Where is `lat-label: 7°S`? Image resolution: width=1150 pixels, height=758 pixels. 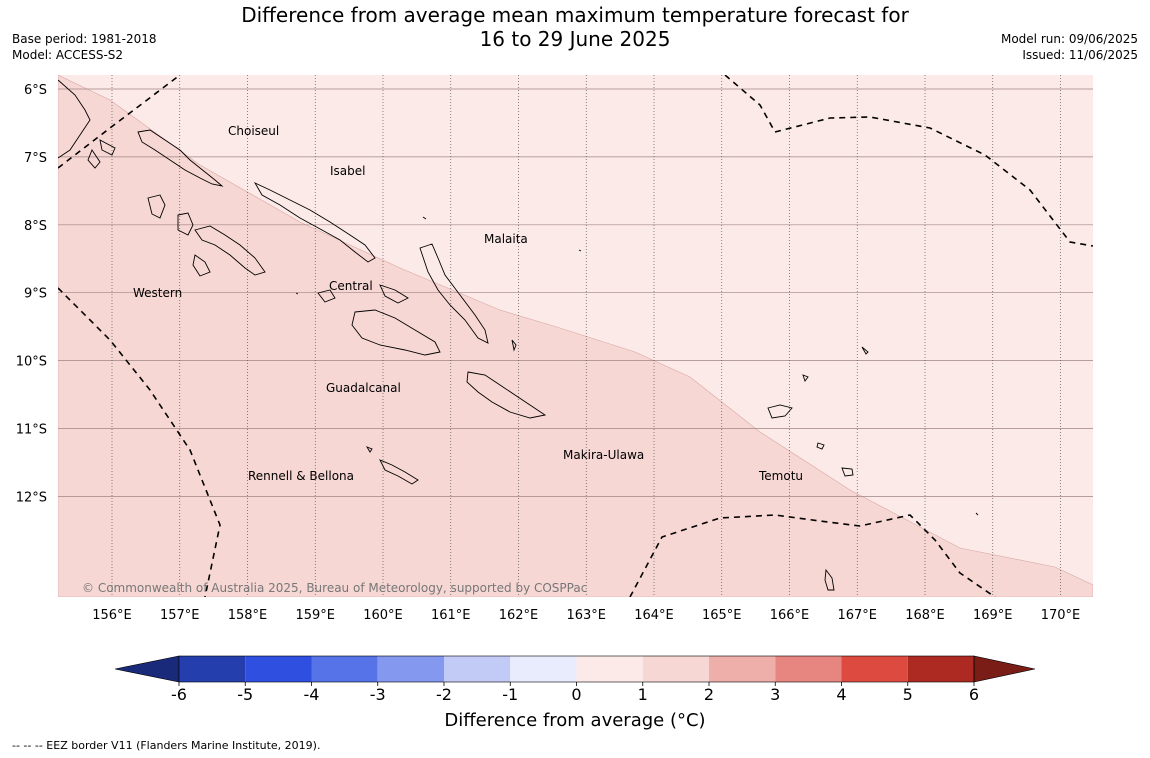
lat-label: 7°S is located at coordinates (35, 158).